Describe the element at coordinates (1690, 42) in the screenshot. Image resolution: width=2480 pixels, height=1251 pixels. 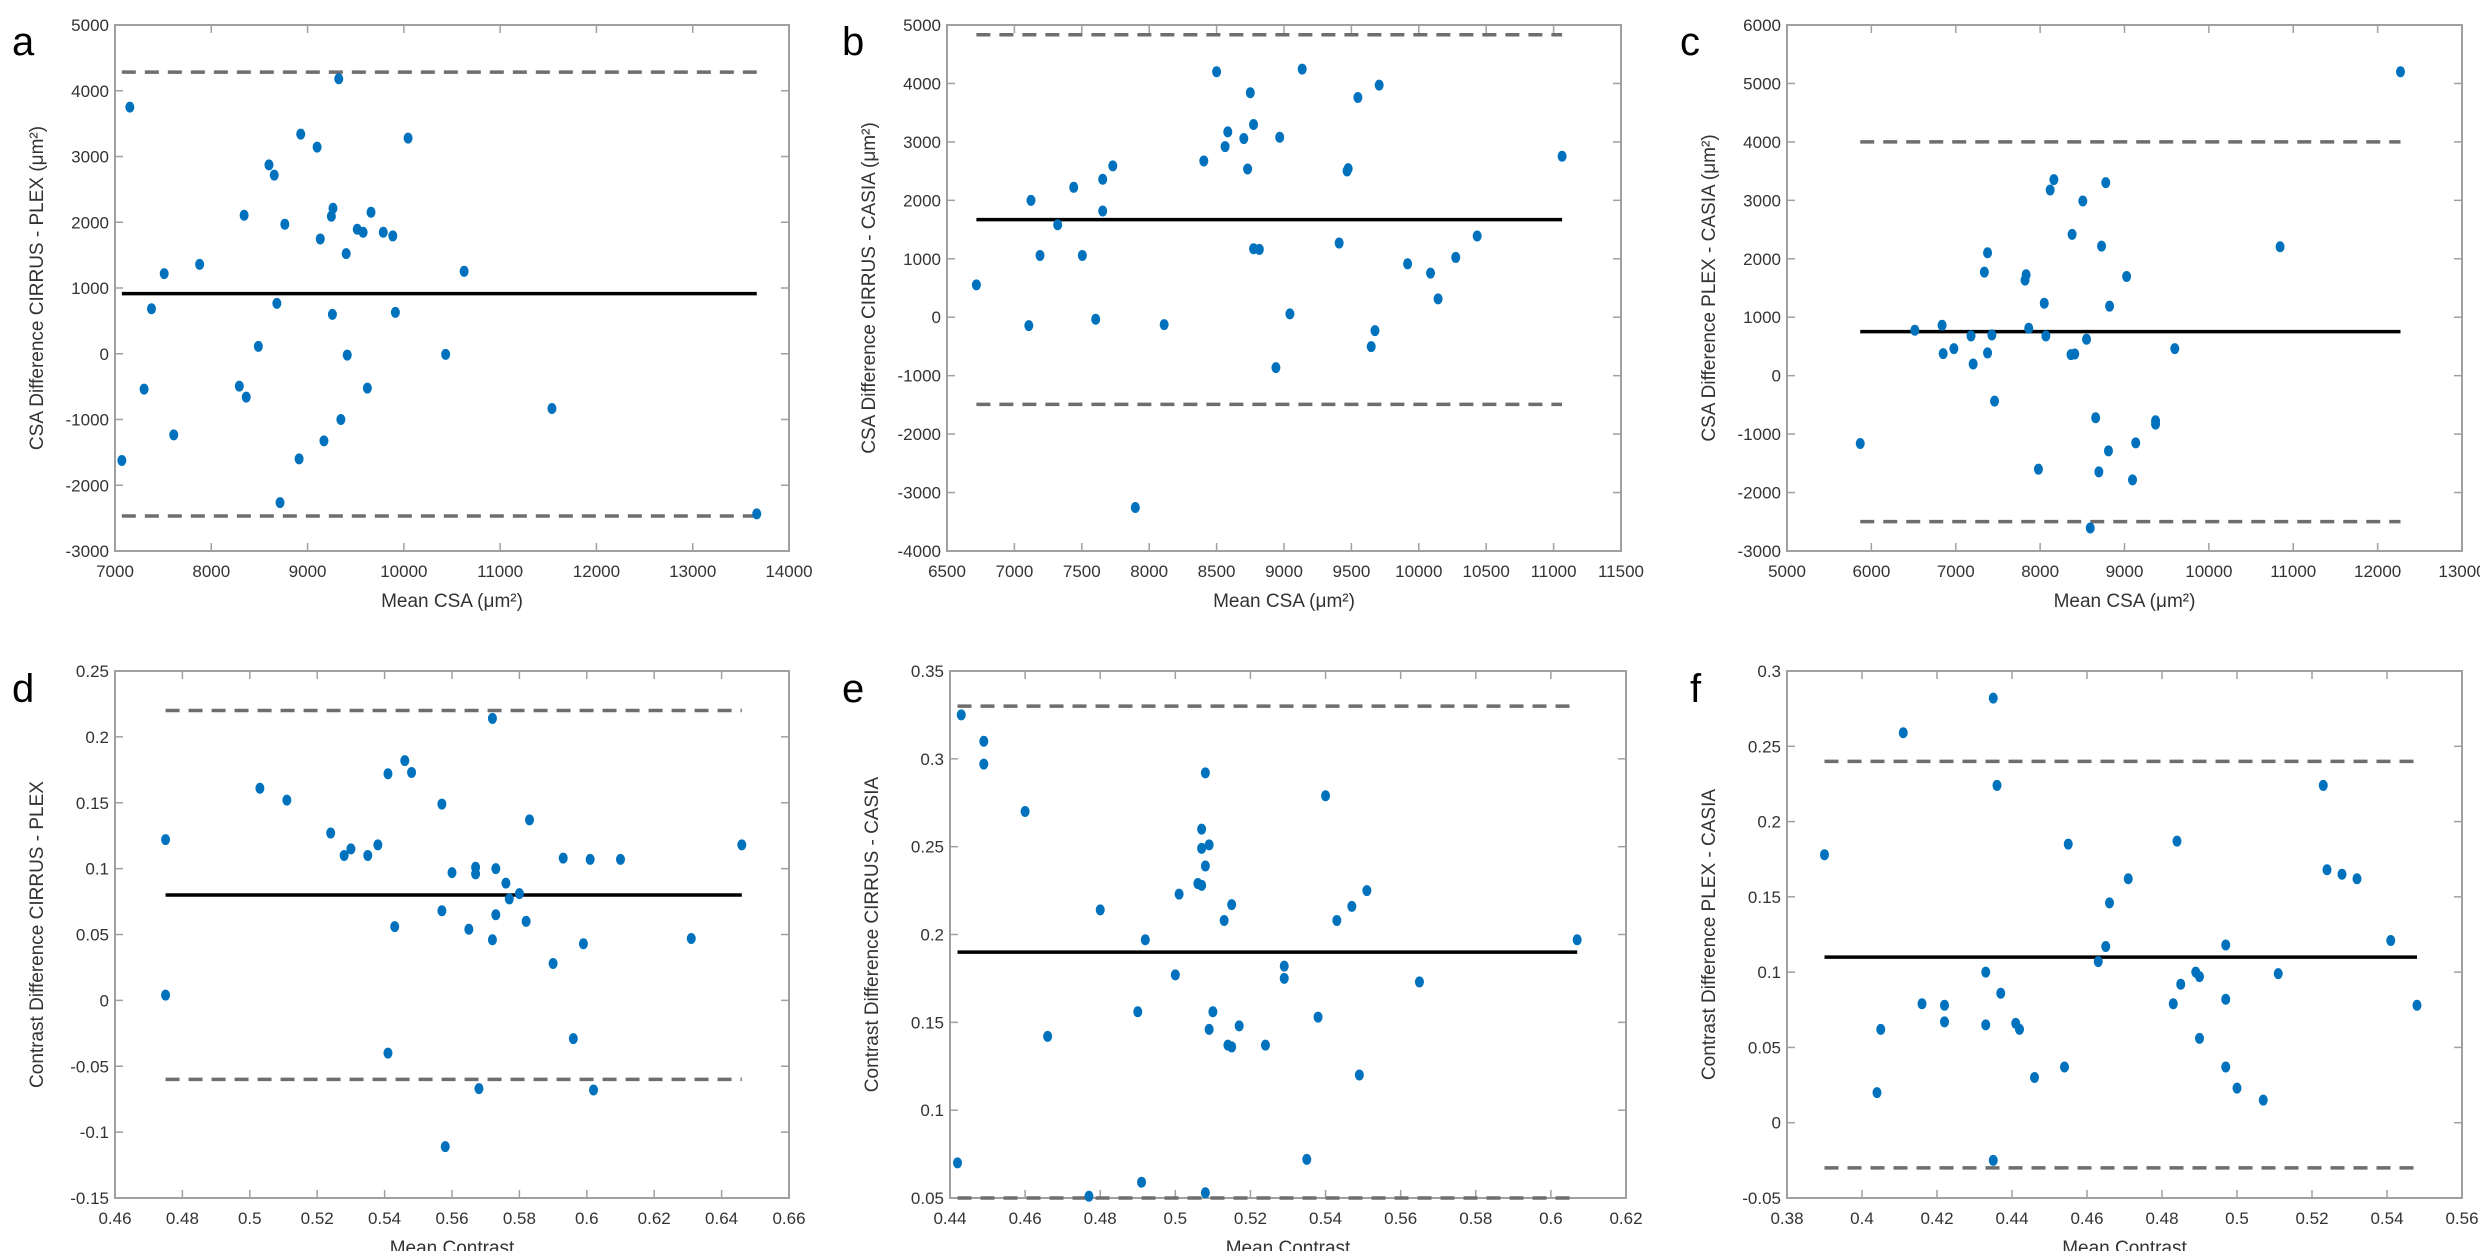
I see `panel-letter: c` at that location.